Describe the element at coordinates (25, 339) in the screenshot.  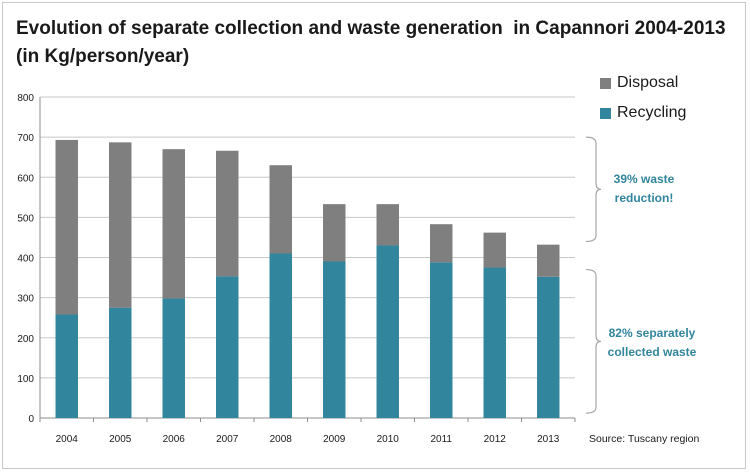
I see `y-tick-label: 200` at that location.